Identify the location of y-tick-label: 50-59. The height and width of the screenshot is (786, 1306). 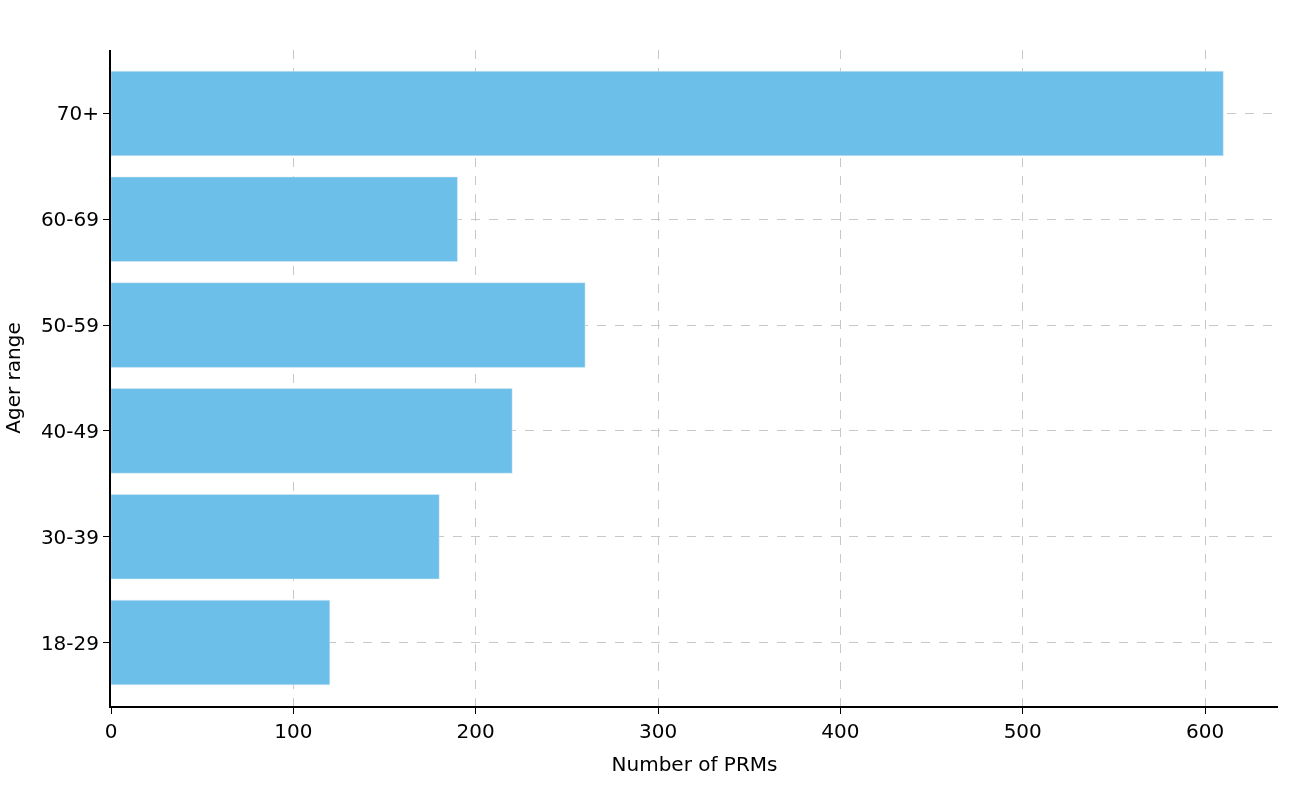
(69, 325).